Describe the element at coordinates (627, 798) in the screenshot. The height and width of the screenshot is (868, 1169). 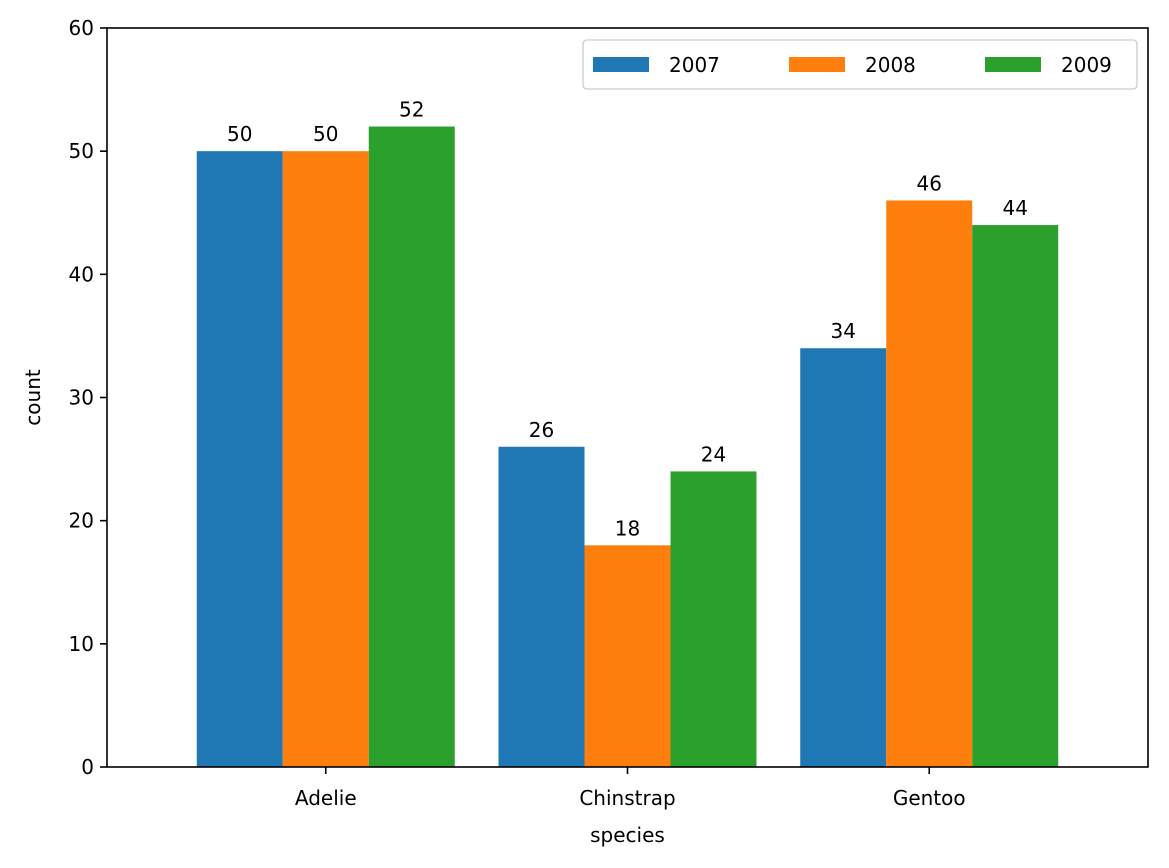
I see `x-tick-label: Chinstrap` at that location.